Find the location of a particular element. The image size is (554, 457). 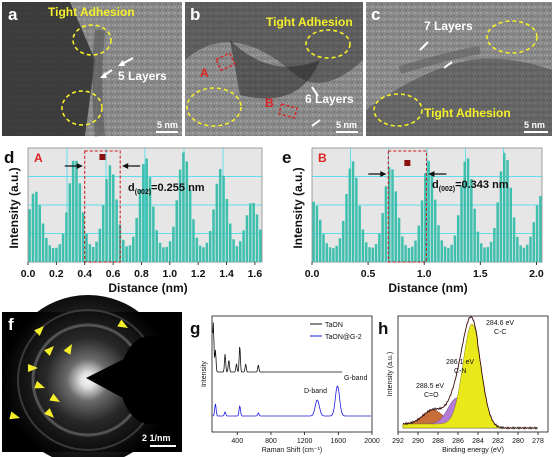

panel-letter-h: h is located at coordinates (383, 328).